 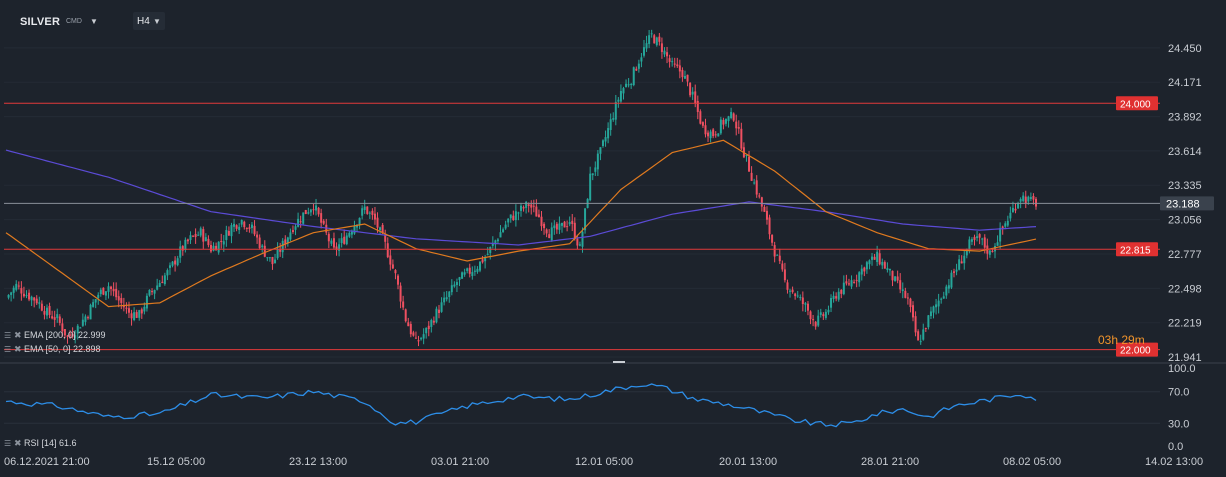 What do you see at coordinates (94, 21) in the screenshot?
I see `chevron-down-icon: ▼` at bounding box center [94, 21].